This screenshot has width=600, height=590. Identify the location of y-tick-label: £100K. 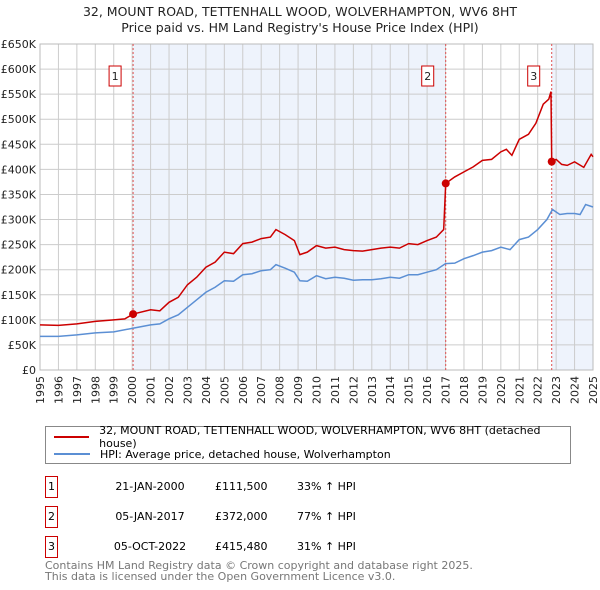
(19, 320).